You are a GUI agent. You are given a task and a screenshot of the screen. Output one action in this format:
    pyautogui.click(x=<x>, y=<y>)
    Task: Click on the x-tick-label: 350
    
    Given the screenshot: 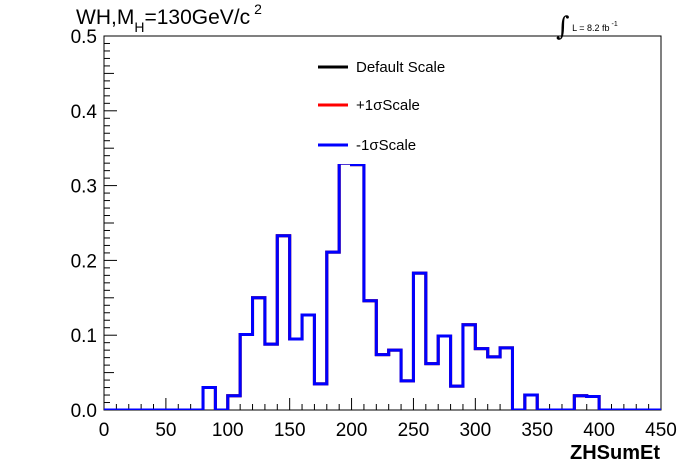 What is the action you would take?
    pyautogui.click(x=537, y=430)
    